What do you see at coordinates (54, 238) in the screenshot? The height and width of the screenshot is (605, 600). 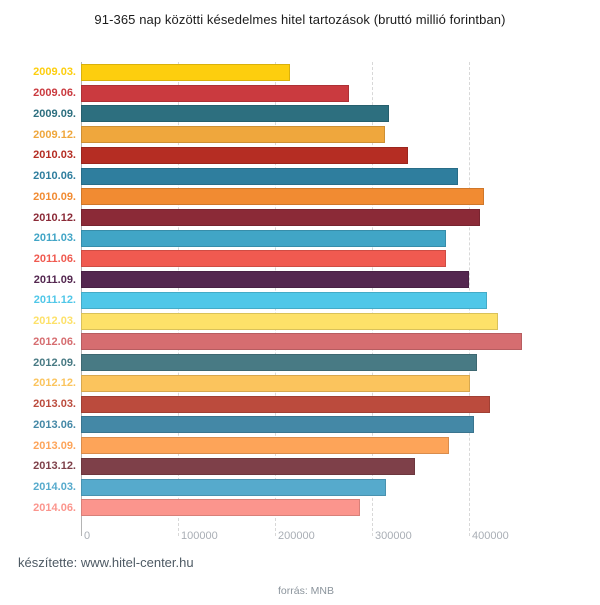 I see `y-axis-label: 2011.03.` at bounding box center [54, 238].